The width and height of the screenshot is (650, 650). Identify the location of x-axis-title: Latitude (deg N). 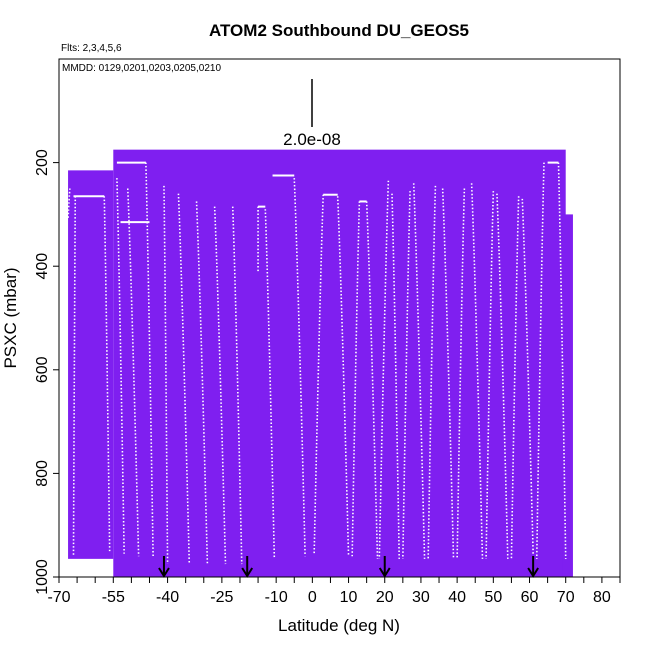
(339, 625).